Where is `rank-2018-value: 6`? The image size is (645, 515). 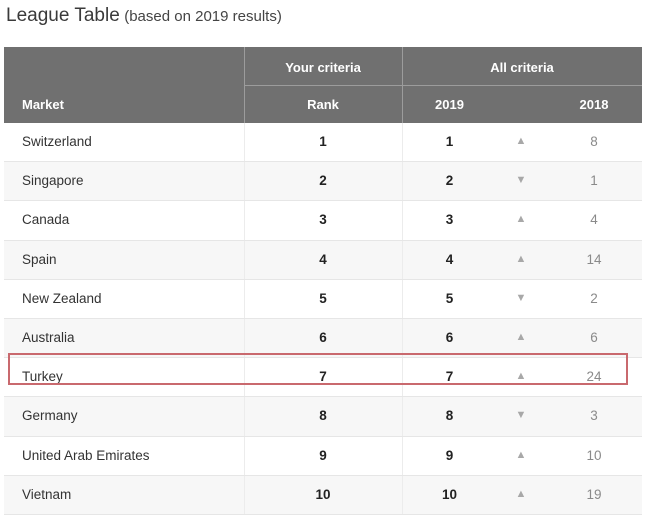
rank-2018-value: 6 is located at coordinates (594, 337).